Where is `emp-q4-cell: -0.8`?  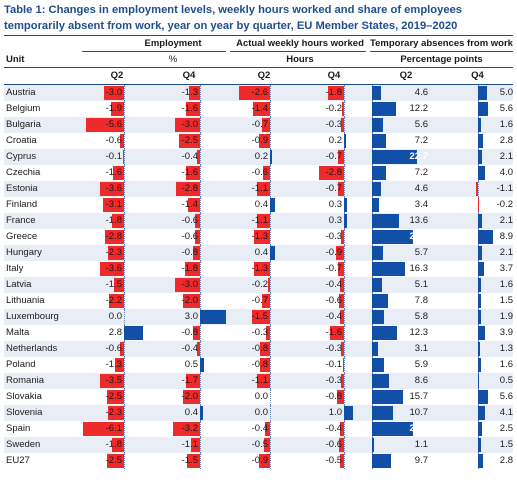 emp-q4-cell: -0.8 is located at coordinates (189, 253).